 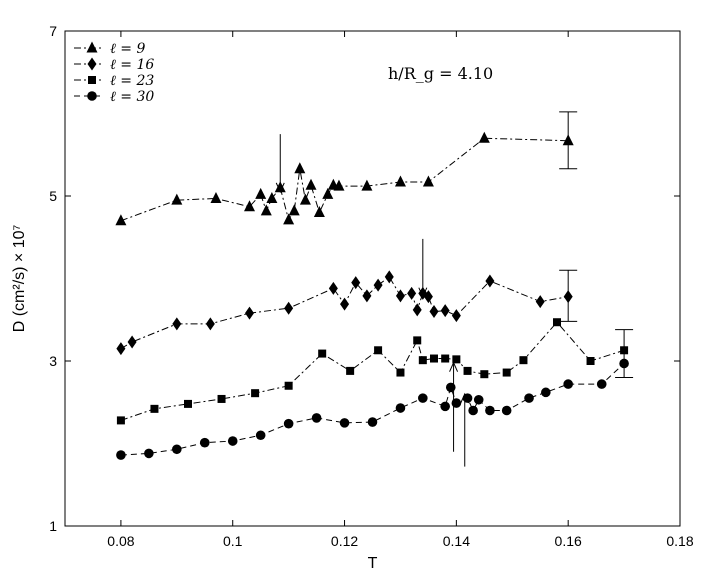 I want to click on legend-label: ℓ = 16, so click(x=132, y=65).